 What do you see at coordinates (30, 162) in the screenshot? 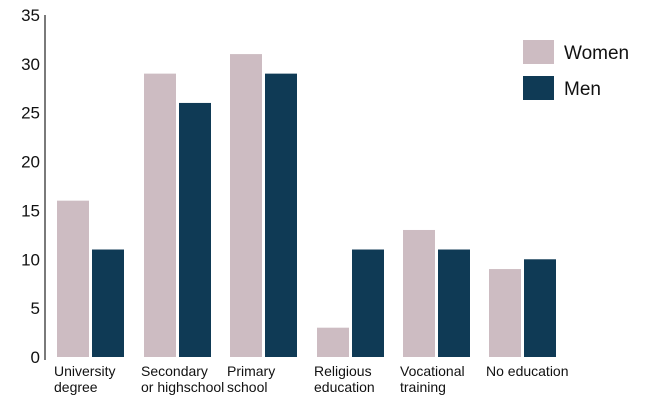
I see `y-tick-label: 20` at bounding box center [30, 162].